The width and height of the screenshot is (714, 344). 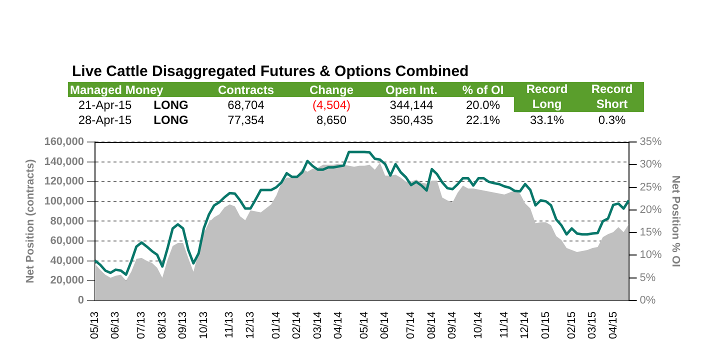 I want to click on x-tick-label: 07/13, so click(x=142, y=325).